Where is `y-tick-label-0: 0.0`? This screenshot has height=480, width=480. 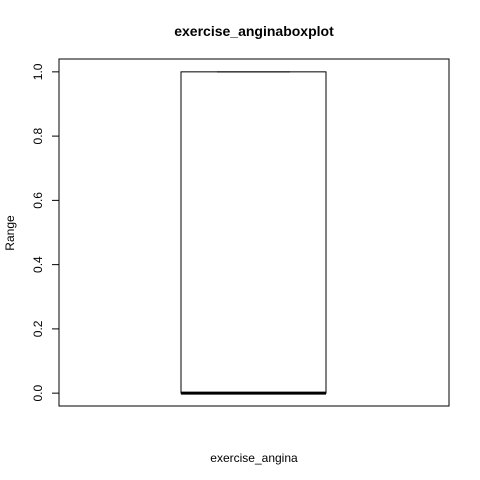
y-tick-label-0: 0.0 is located at coordinates (38, 392).